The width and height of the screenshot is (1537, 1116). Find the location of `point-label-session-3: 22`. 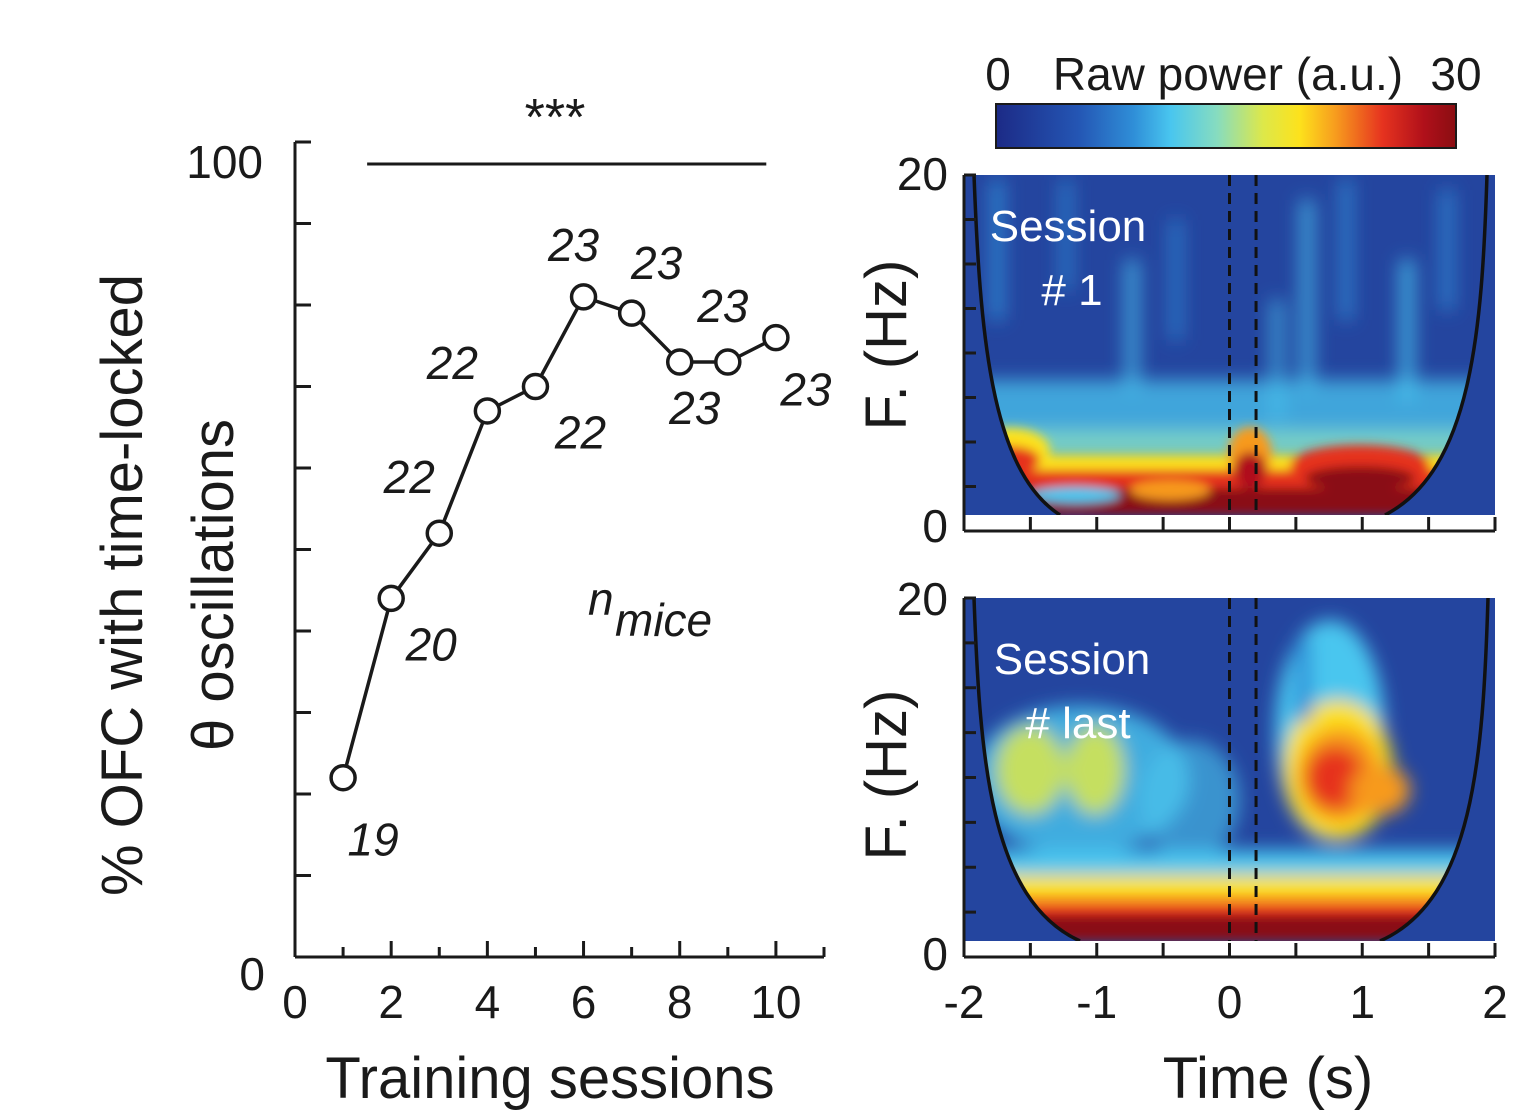

point-label-session-3: 22 is located at coordinates (409, 477).